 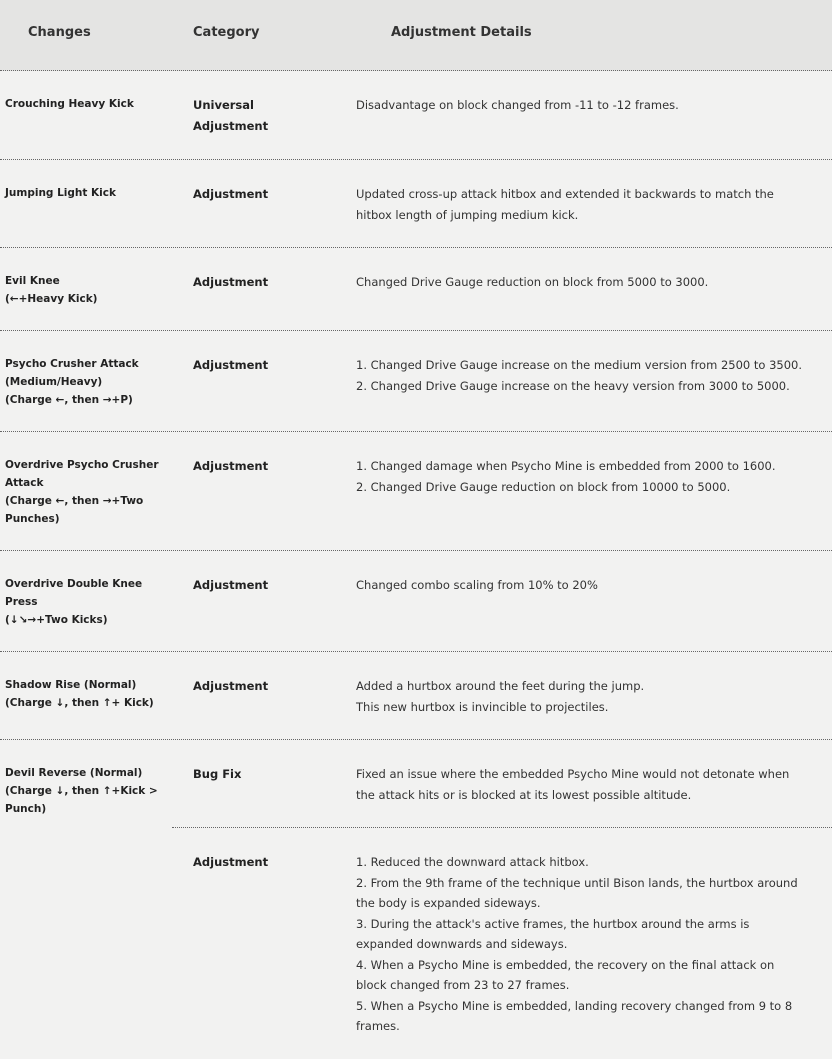 What do you see at coordinates (74, 593) in the screenshot?
I see `change-line: Overdrive Double Knee Press` at bounding box center [74, 593].